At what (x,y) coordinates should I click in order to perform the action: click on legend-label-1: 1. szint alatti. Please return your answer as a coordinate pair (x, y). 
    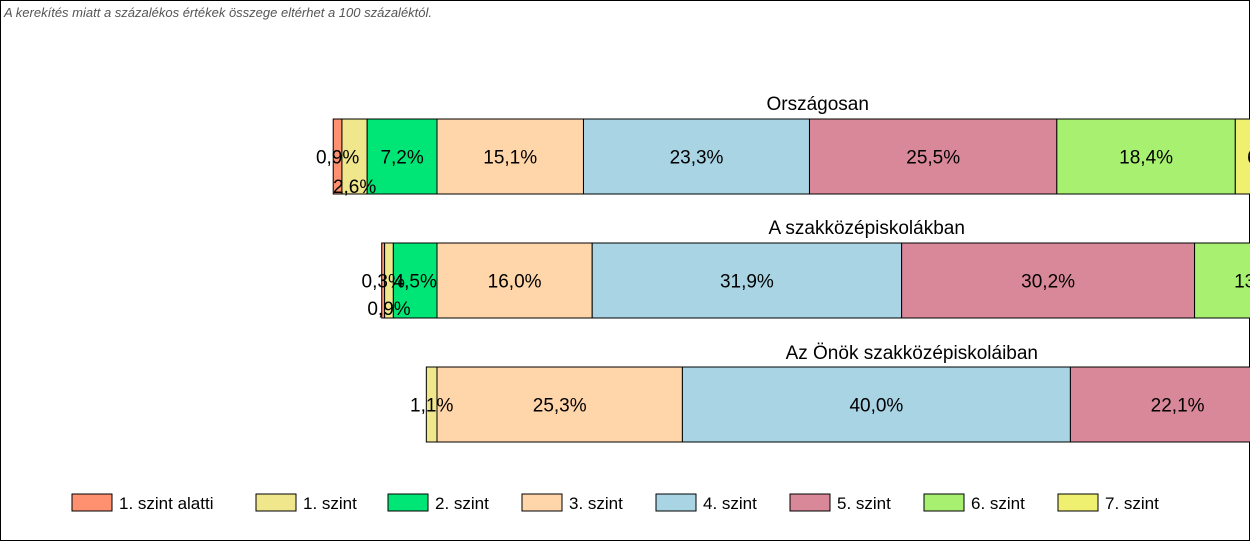
    Looking at the image, I should click on (166, 503).